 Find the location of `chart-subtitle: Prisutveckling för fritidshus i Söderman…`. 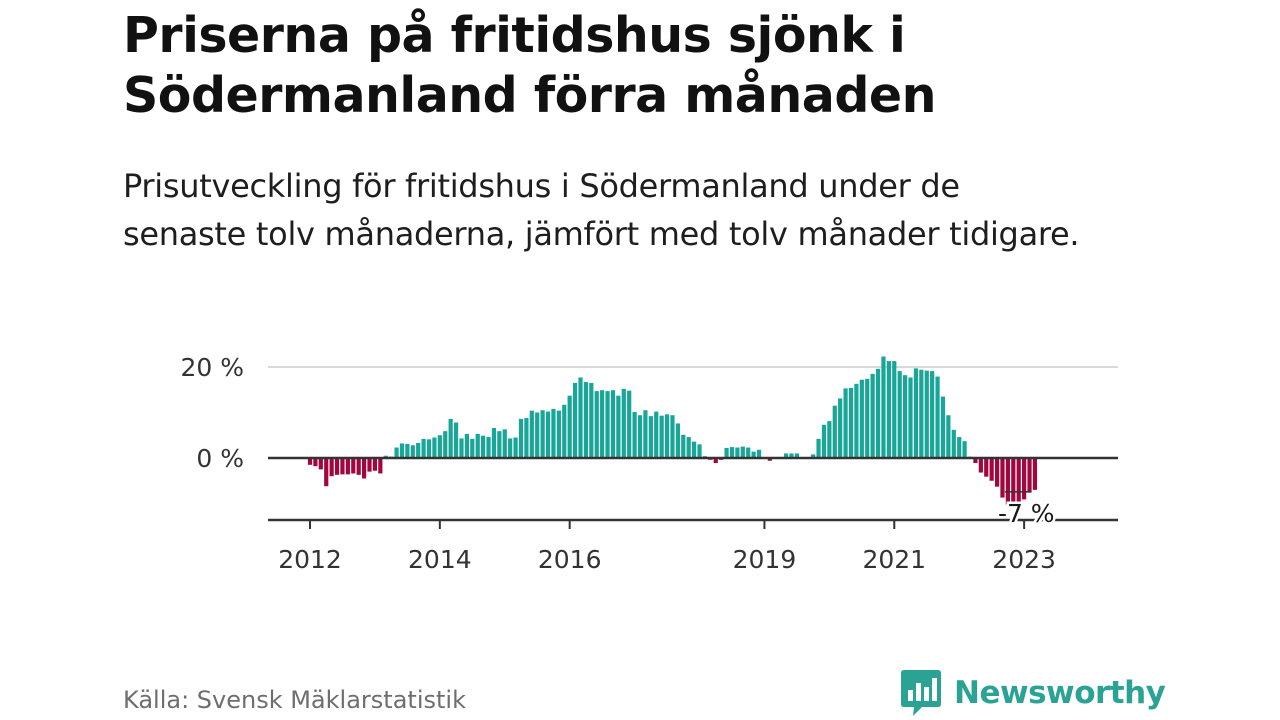

chart-subtitle: Prisutveckling för fritidshus i Söderman… is located at coordinates (601, 210).